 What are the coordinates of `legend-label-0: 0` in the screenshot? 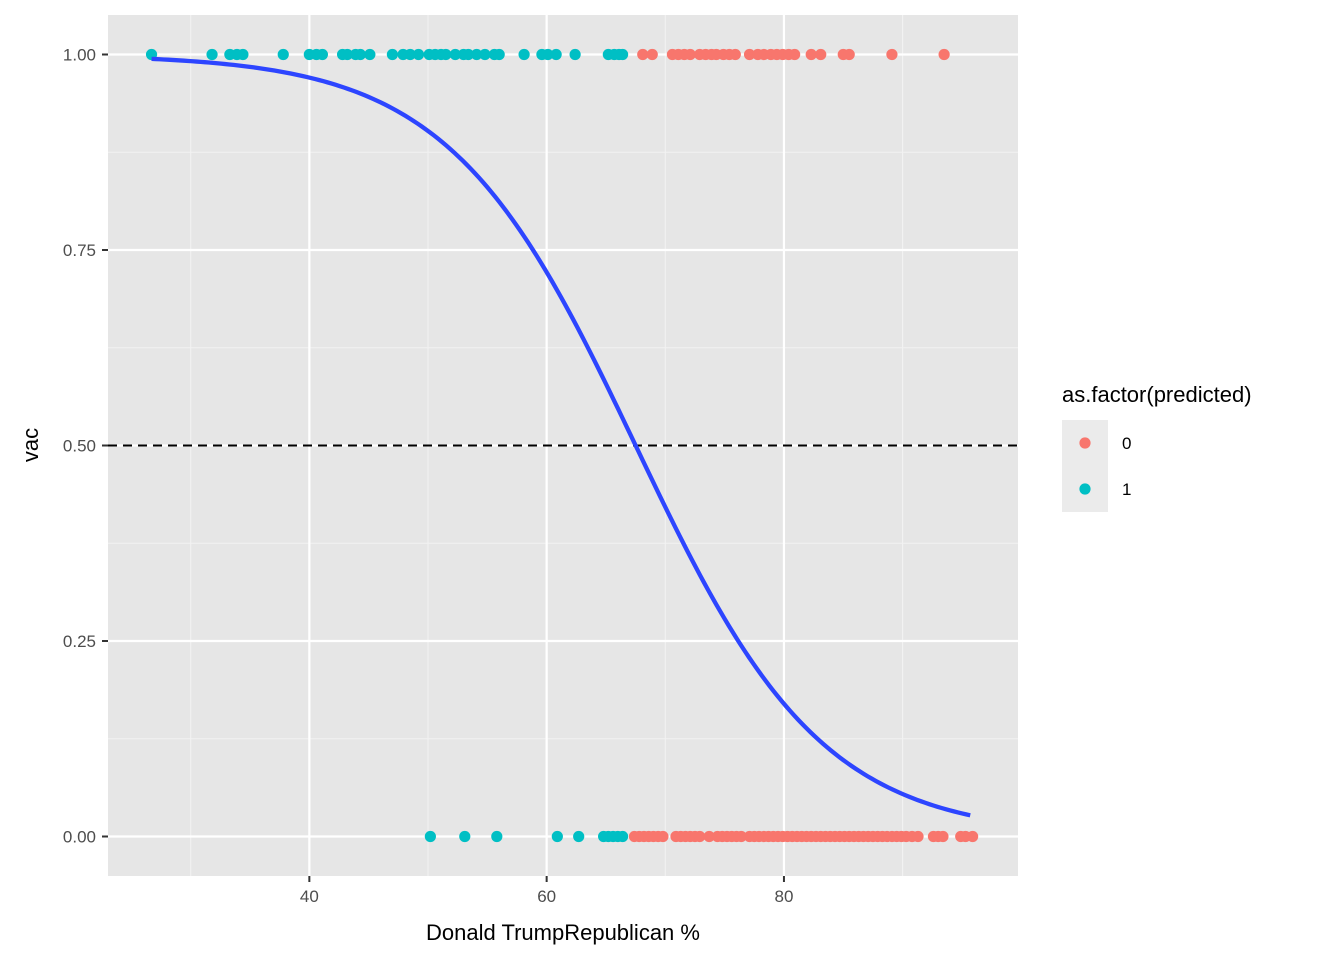 It's located at (1126, 443).